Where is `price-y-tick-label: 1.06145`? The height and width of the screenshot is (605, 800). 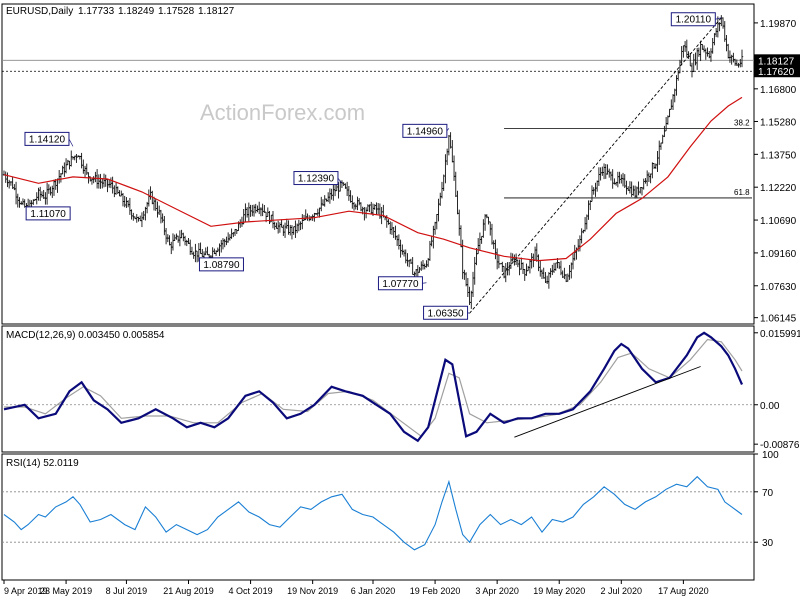
price-y-tick-label: 1.06145 is located at coordinates (778, 319).